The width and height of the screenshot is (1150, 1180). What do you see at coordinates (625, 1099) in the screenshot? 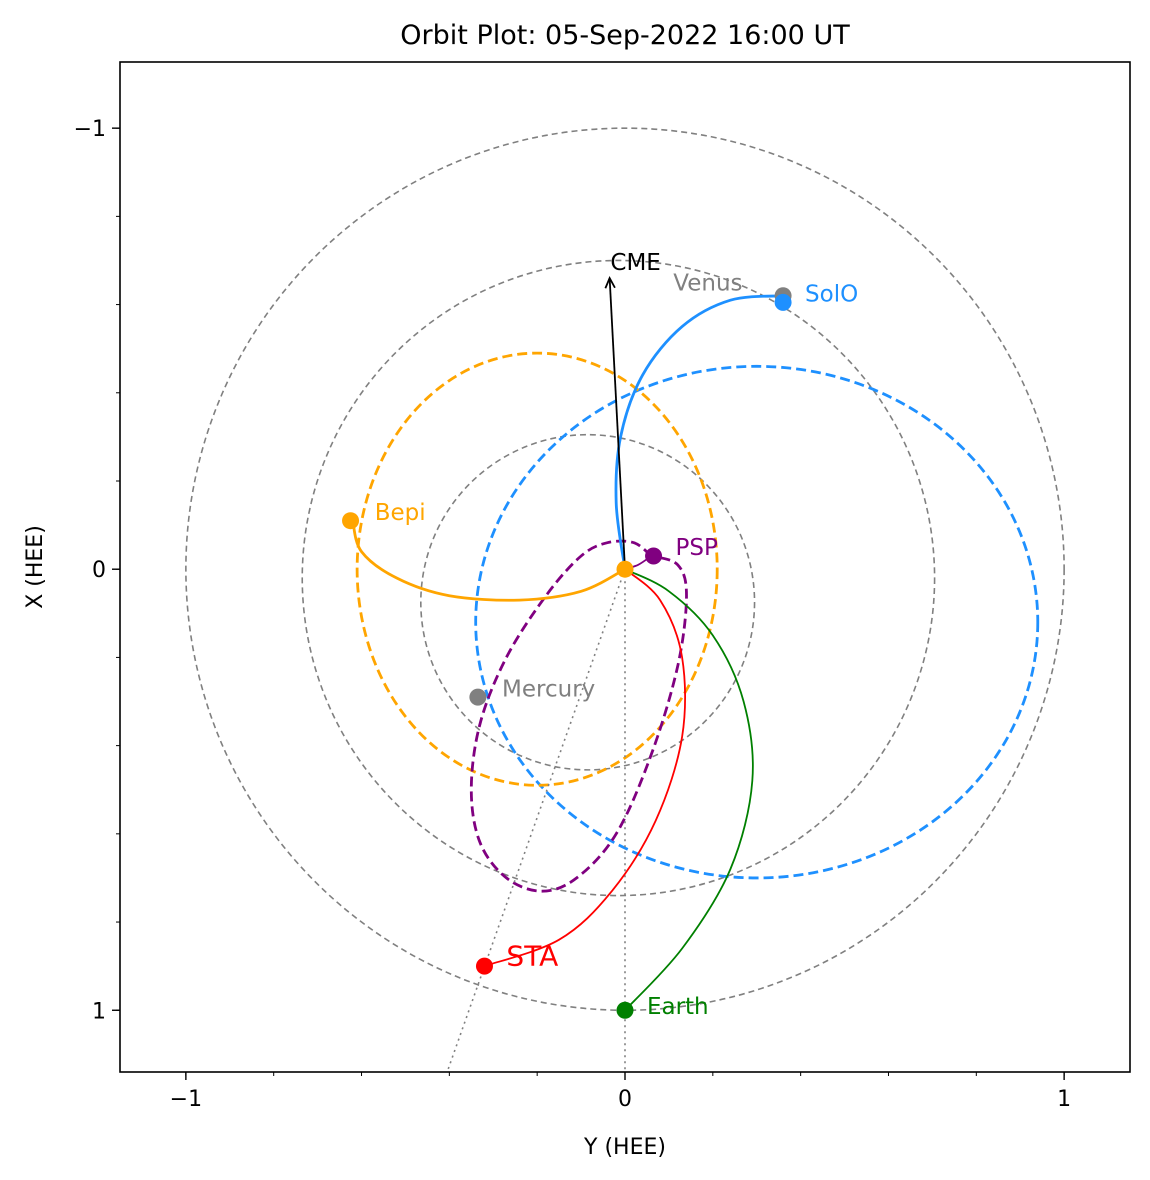
I see `x-tick-label: 0` at bounding box center [625, 1099].